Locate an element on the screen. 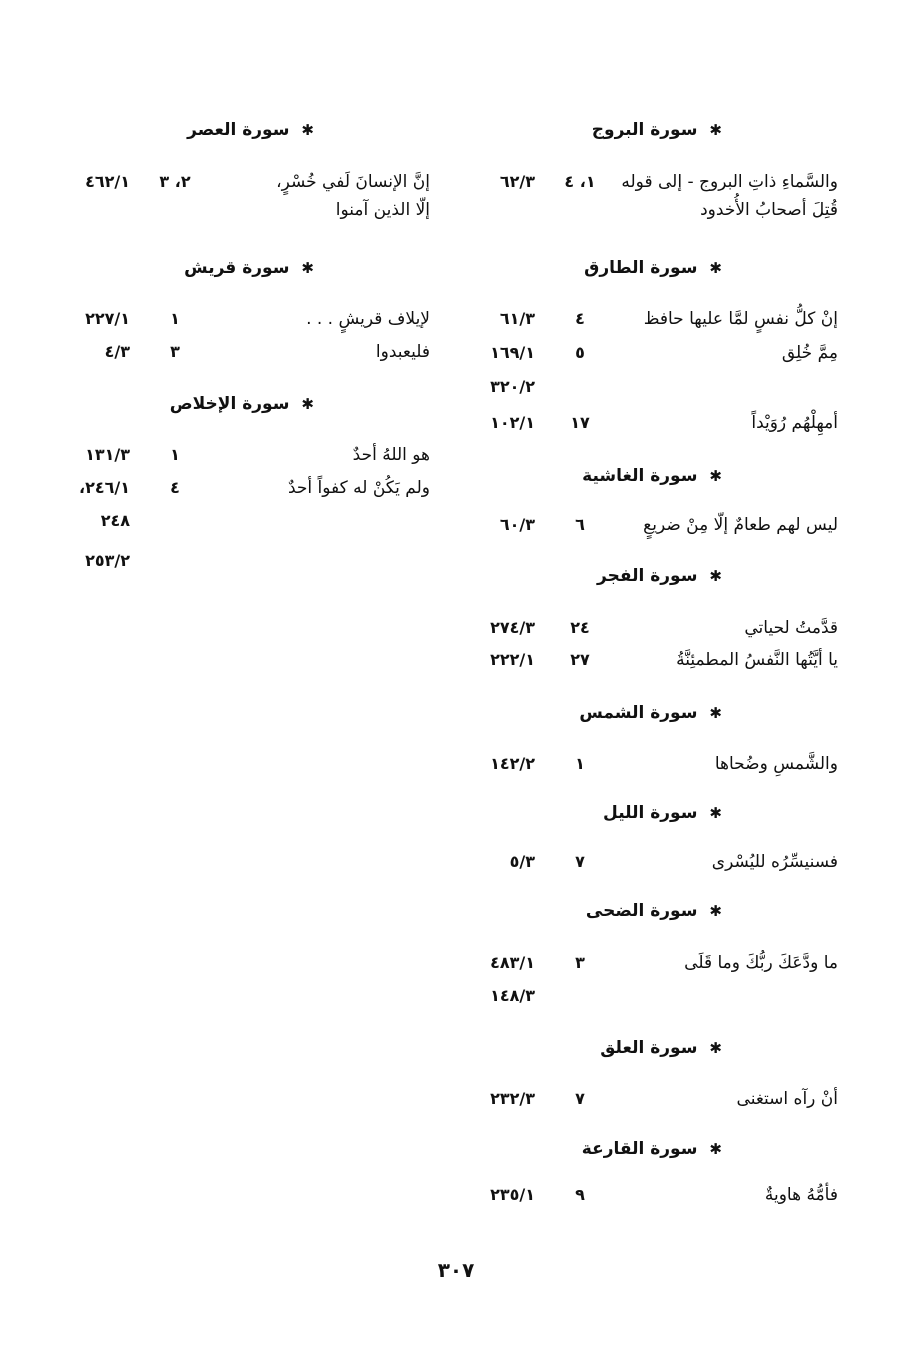  verse-text: هو اللهُ أحدٌ is located at coordinates (391, 455).